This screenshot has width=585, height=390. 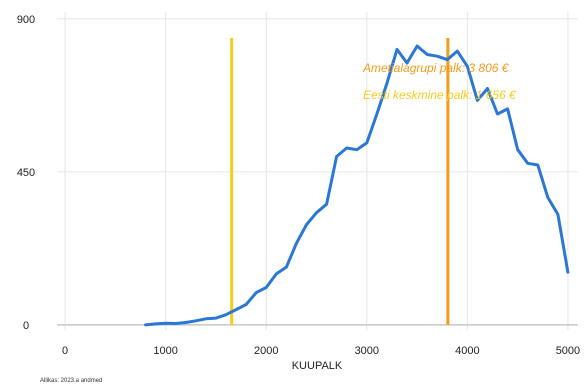 What do you see at coordinates (568, 351) in the screenshot?
I see `x-tick-label: 5000` at bounding box center [568, 351].